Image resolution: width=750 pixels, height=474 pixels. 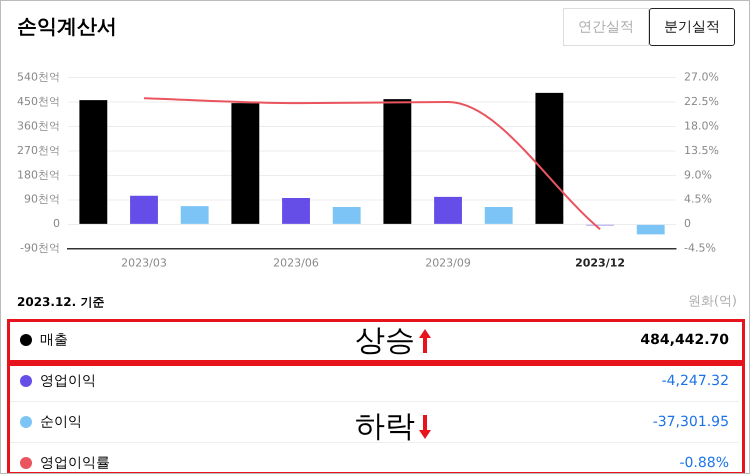 What do you see at coordinates (42, 199) in the screenshot?
I see `y-tick-label: 90천억` at bounding box center [42, 199].